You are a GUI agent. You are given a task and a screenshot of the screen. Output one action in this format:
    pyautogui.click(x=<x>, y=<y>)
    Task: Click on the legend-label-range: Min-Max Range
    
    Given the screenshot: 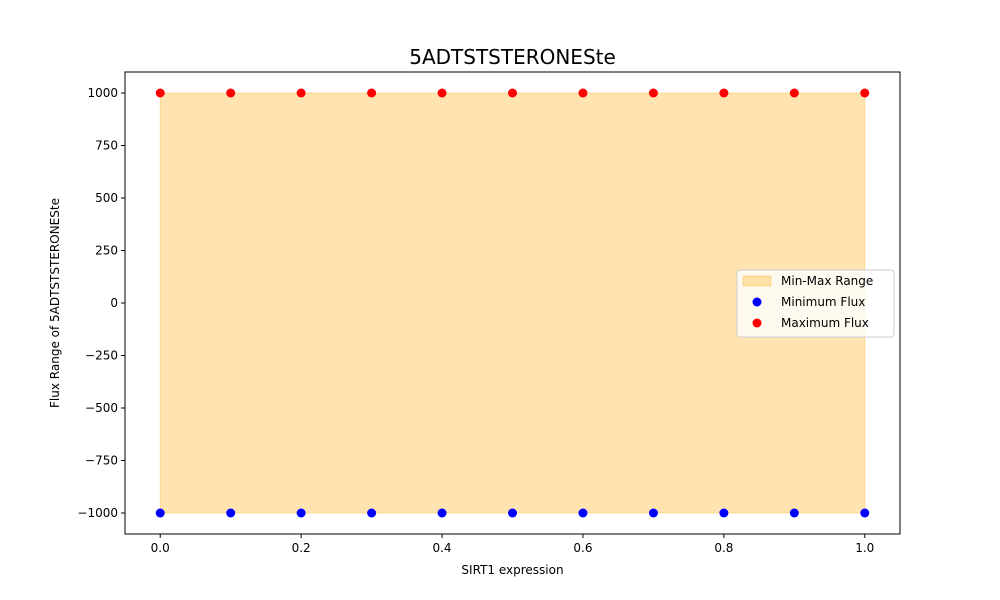 What is the action you would take?
    pyautogui.click(x=827, y=281)
    